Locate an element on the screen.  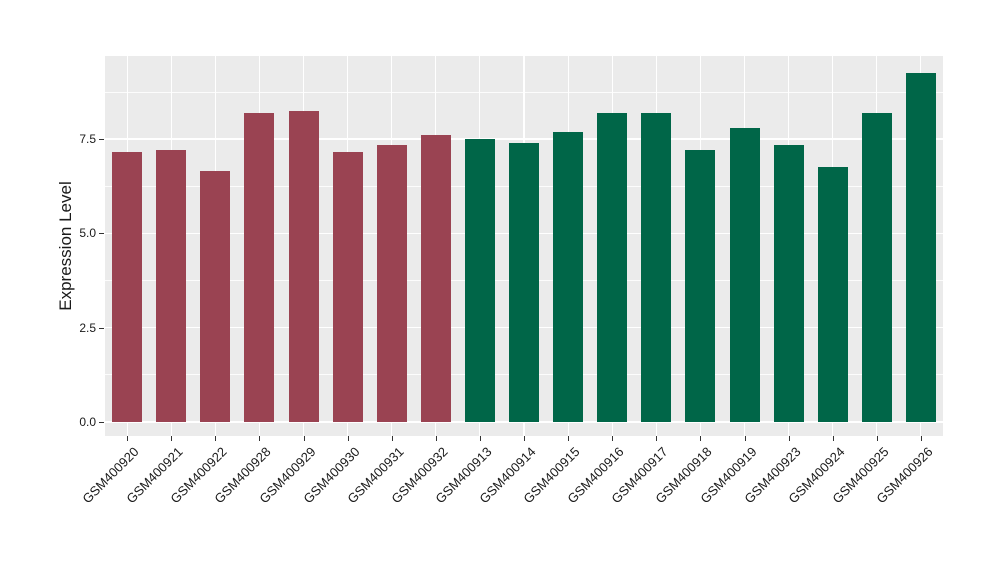
bar-GSM400914 is located at coordinates (524, 282).